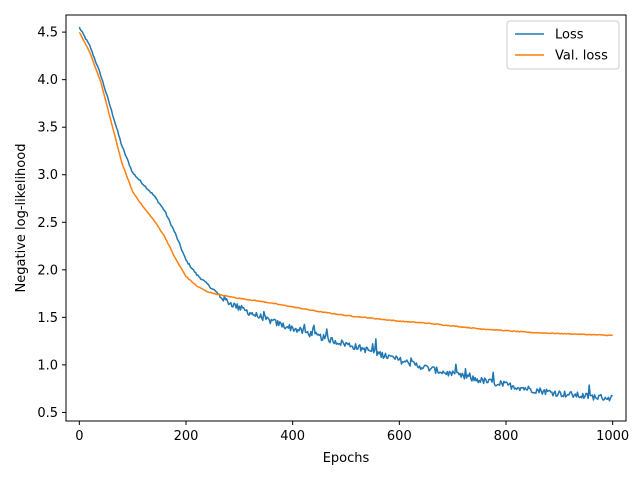 This screenshot has height=480, width=640. What do you see at coordinates (47, 223) in the screenshot?
I see `y-tick-label: 2.5` at bounding box center [47, 223].